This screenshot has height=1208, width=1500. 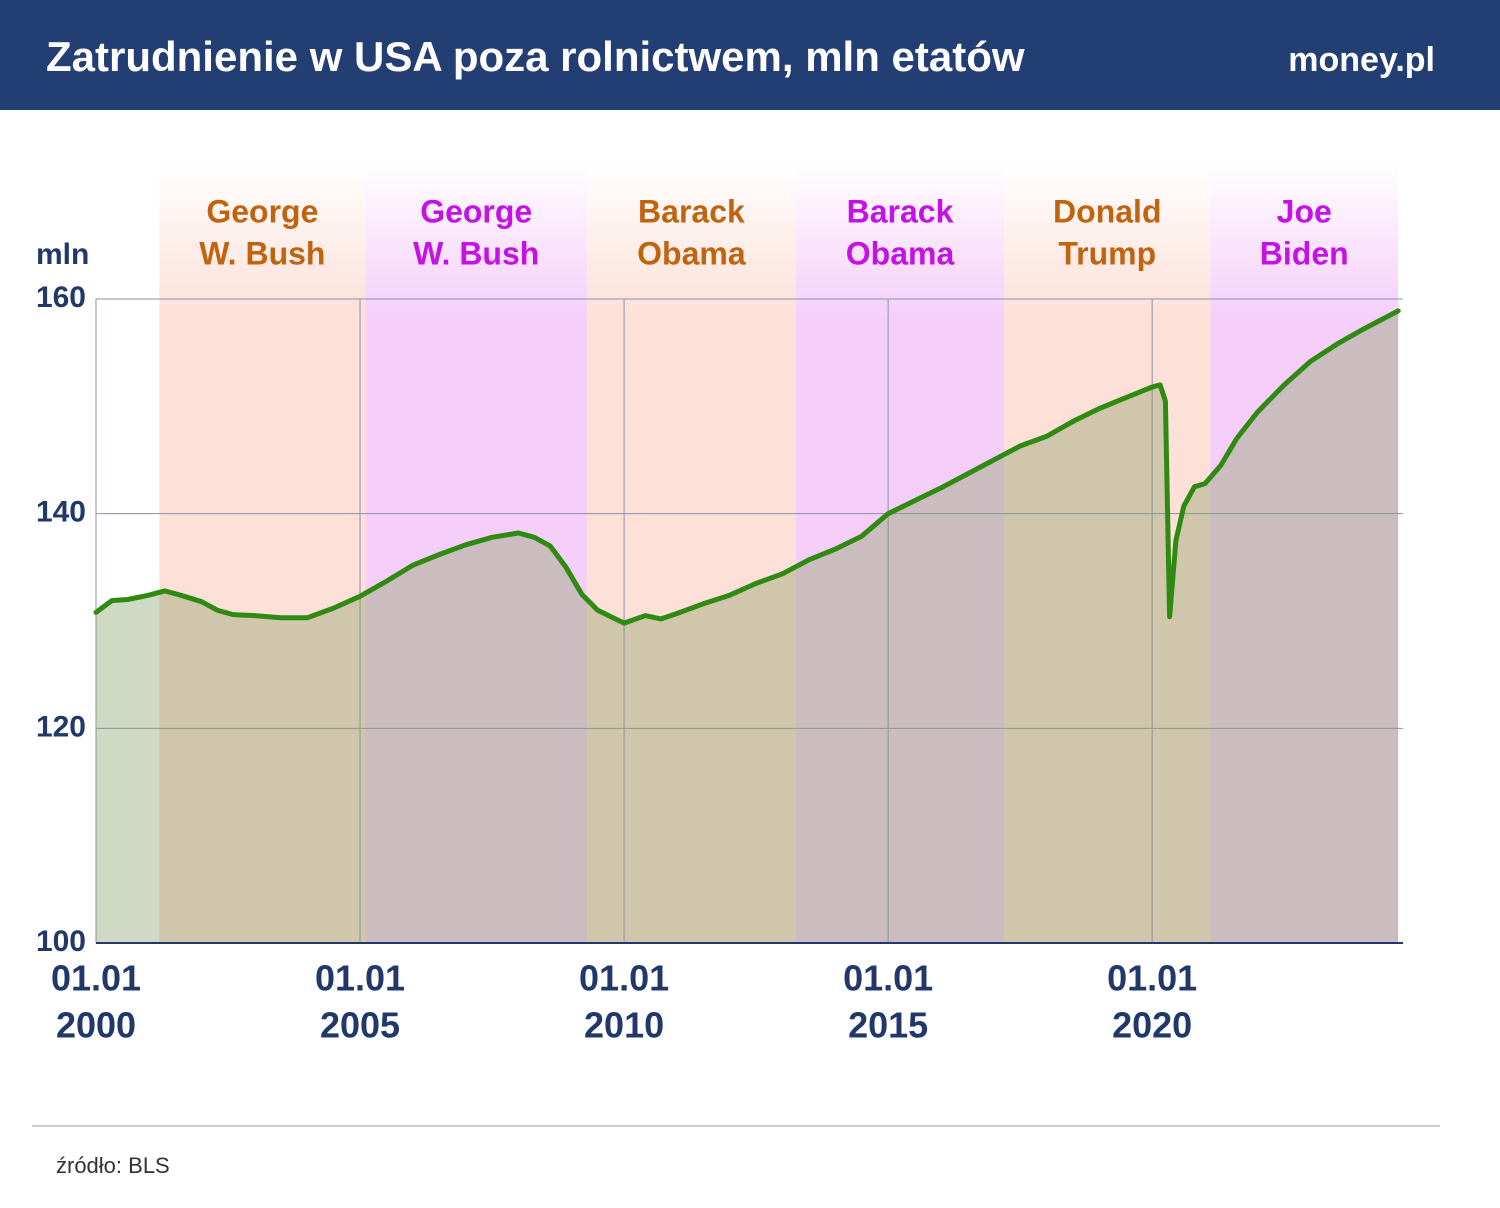 What do you see at coordinates (1152, 1025) in the screenshot?
I see `x-tick-label: 2020` at bounding box center [1152, 1025].